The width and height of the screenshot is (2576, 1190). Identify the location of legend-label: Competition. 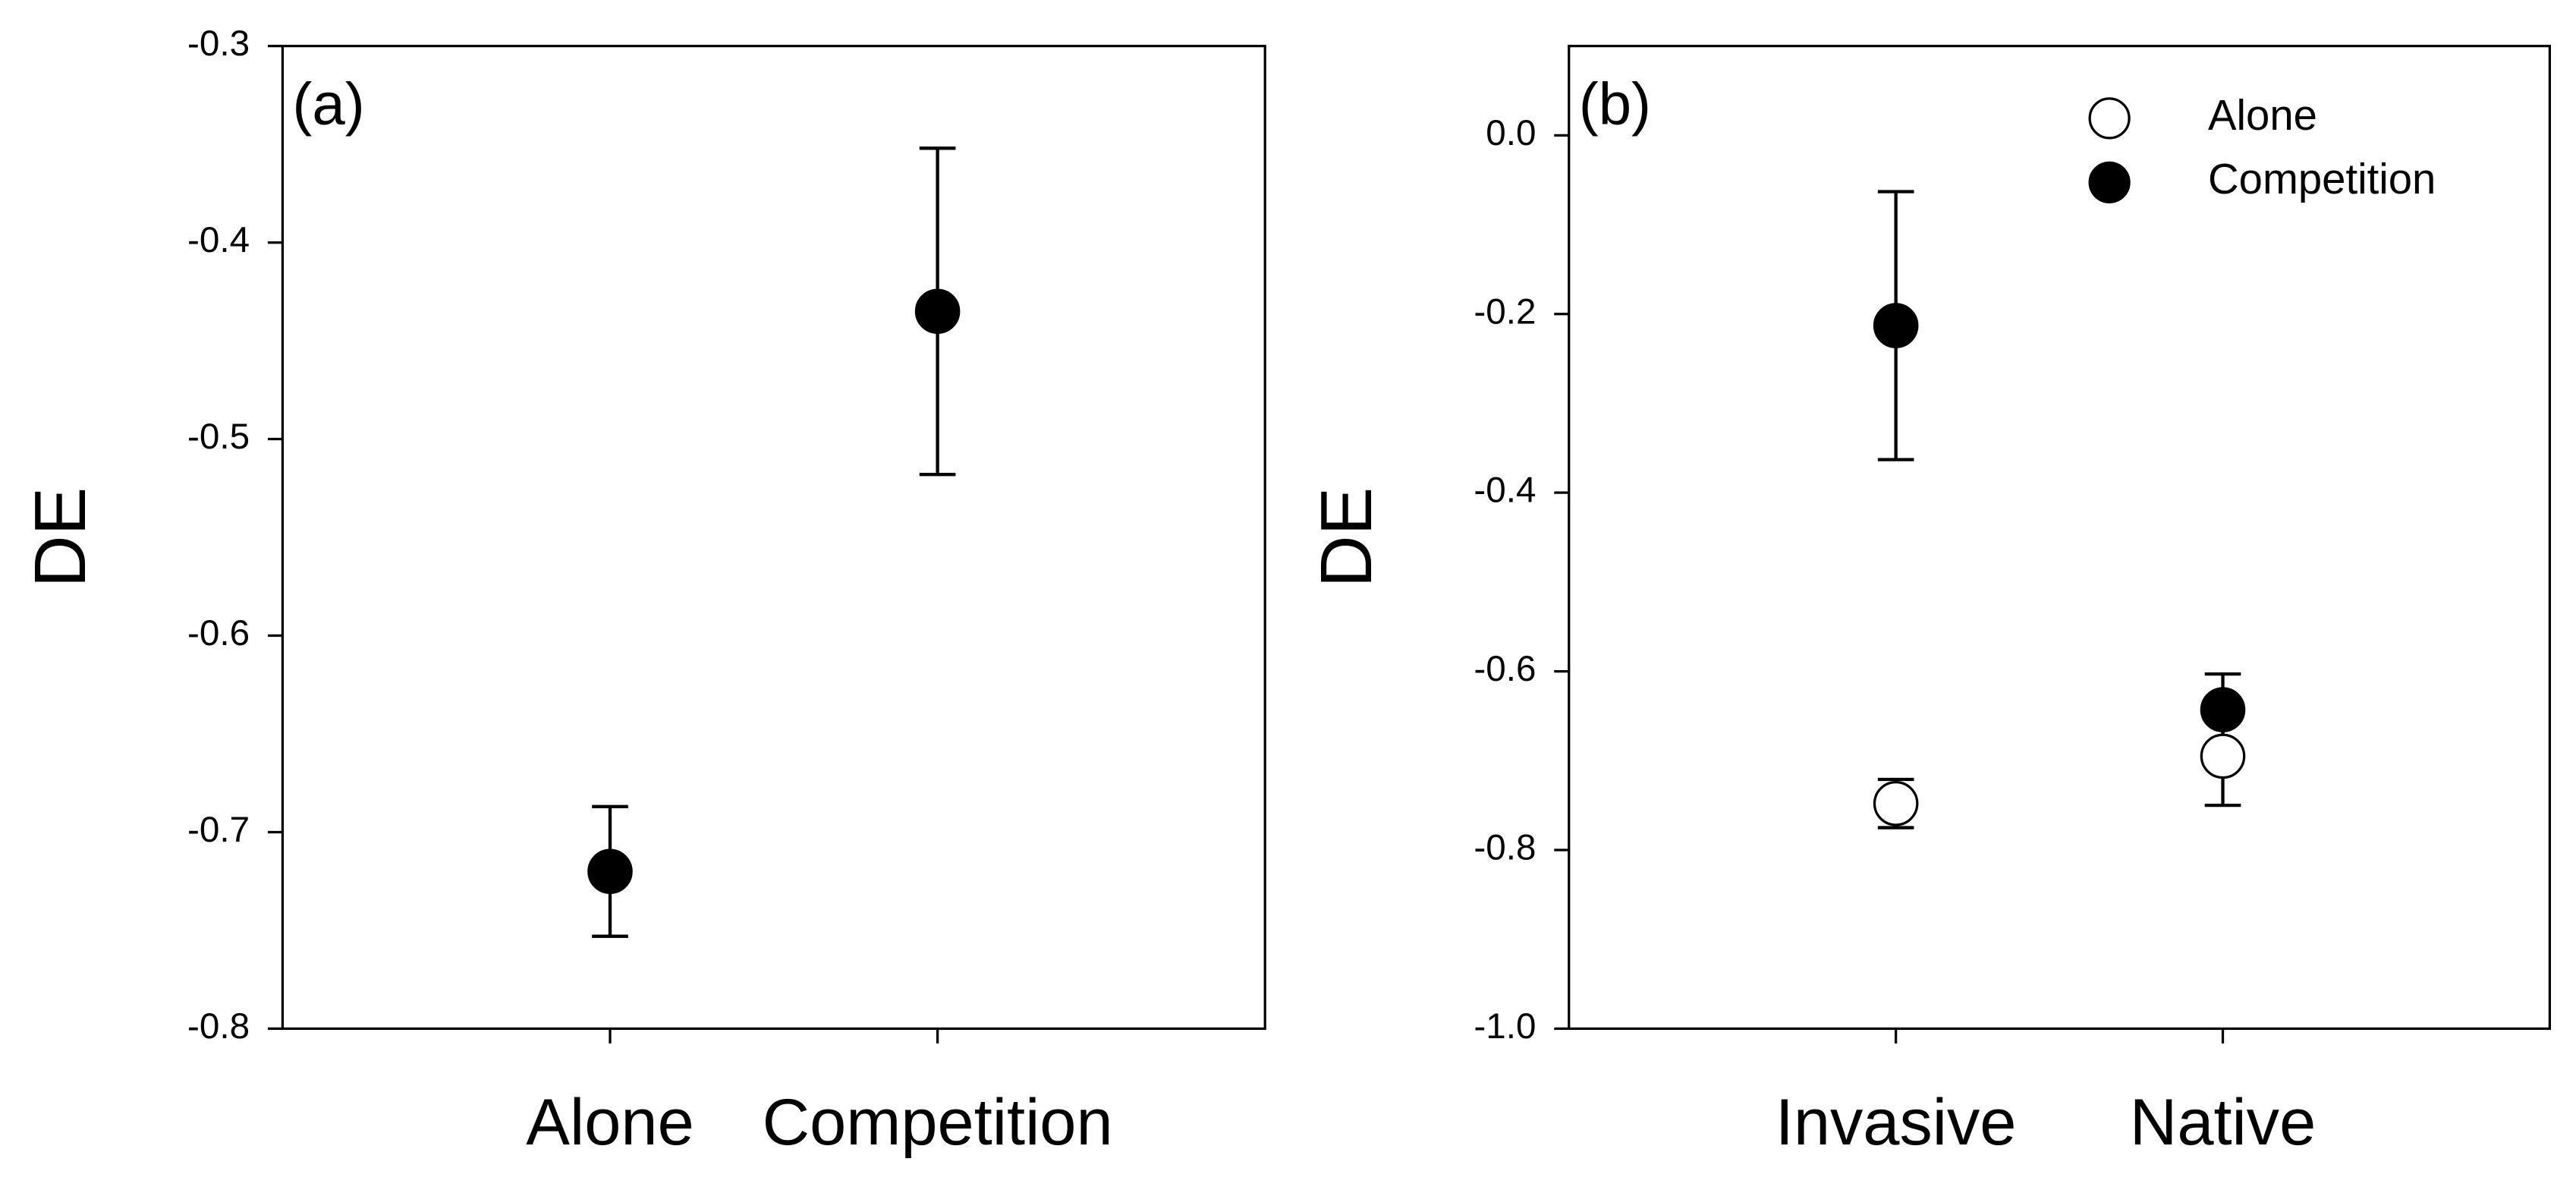
(2322, 179).